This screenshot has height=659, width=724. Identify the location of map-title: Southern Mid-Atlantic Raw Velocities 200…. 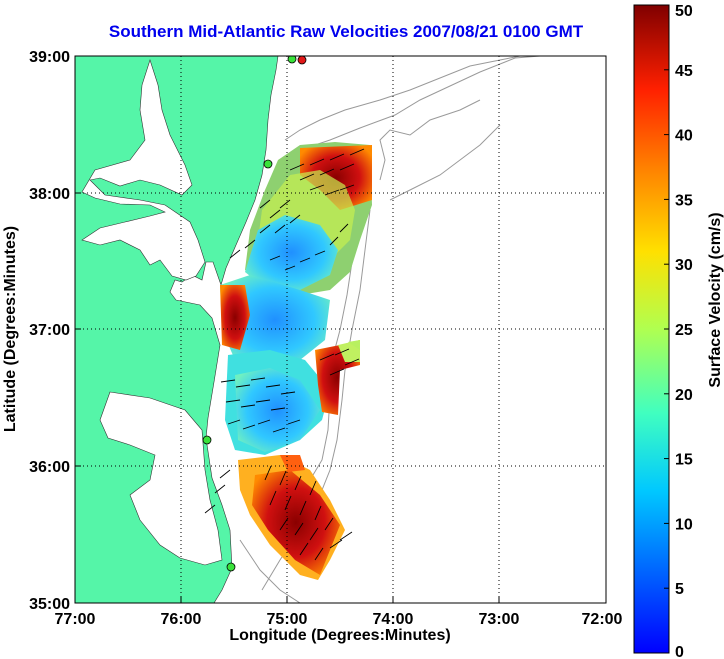
(346, 31).